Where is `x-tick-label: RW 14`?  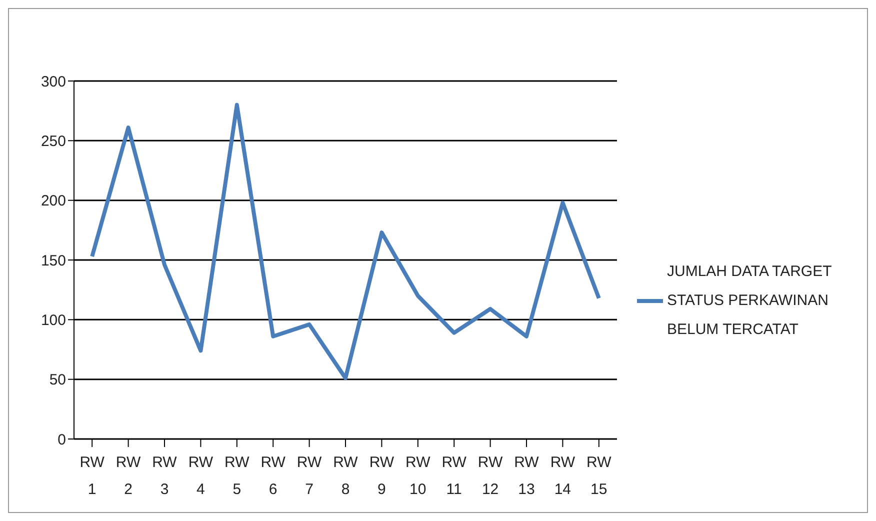
x-tick-label: RW 14 is located at coordinates (563, 476).